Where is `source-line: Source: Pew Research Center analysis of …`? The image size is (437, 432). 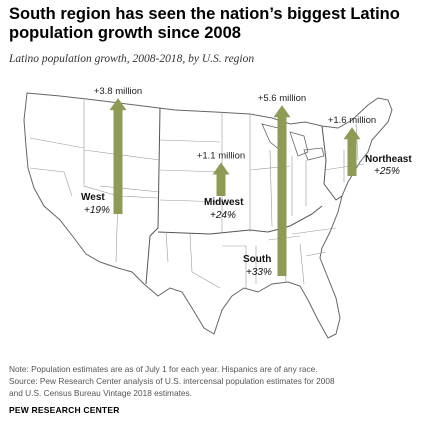 source-line: Source: Pew Research Center analysis of … is located at coordinates (172, 381).